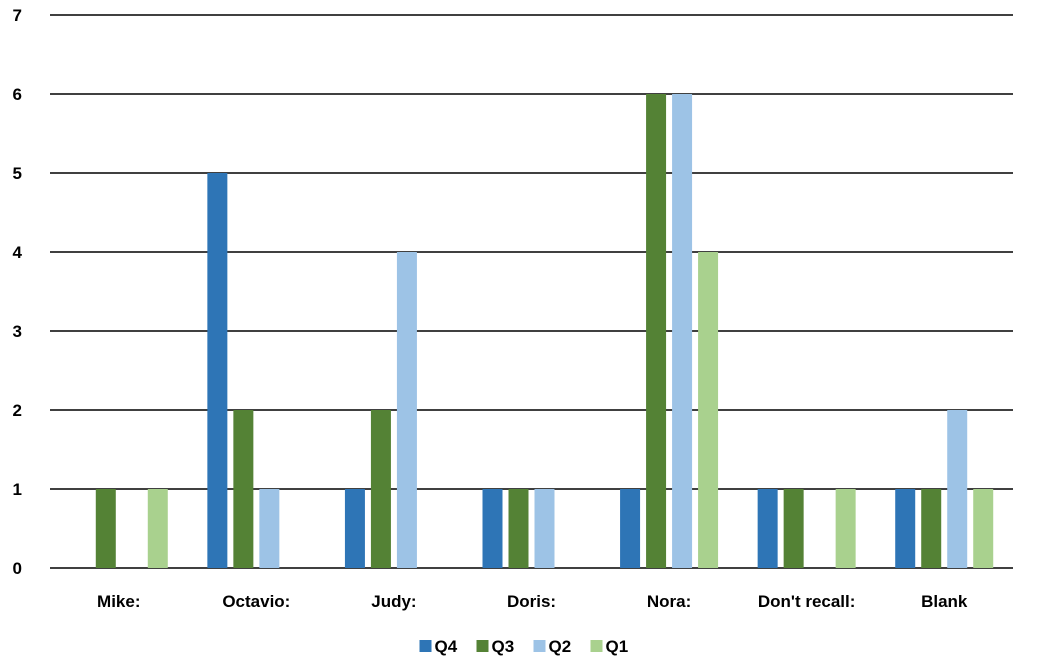 The height and width of the screenshot is (664, 1043). I want to click on legend-label-q2: Q2, so click(560, 646).